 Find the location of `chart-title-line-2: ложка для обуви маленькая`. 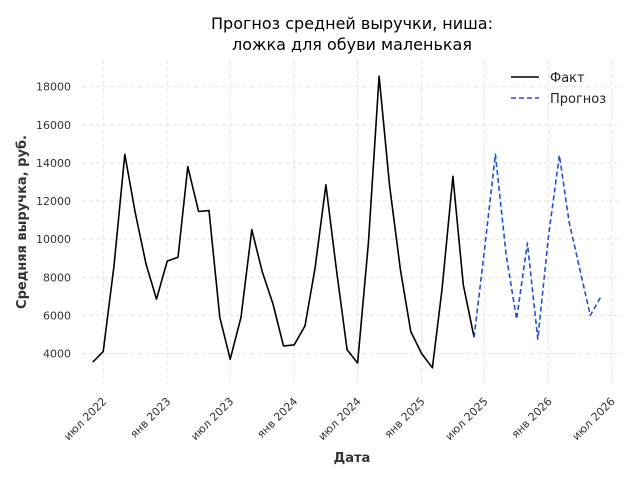

chart-title-line-2: ложка для обуви маленькая is located at coordinates (352, 44).